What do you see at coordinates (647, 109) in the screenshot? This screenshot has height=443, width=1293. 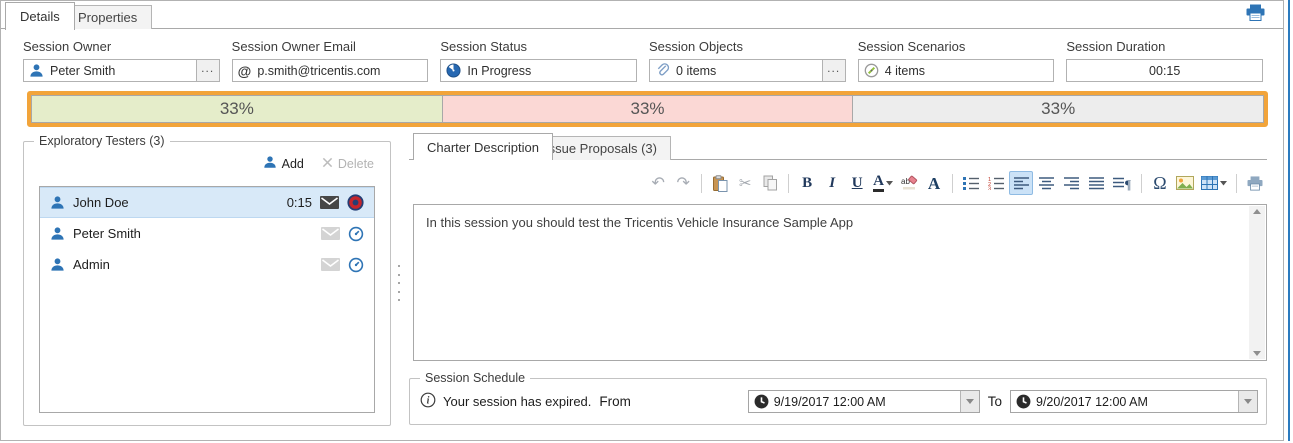 I see `session-progress-bar: 33% 33% 33%` at bounding box center [647, 109].